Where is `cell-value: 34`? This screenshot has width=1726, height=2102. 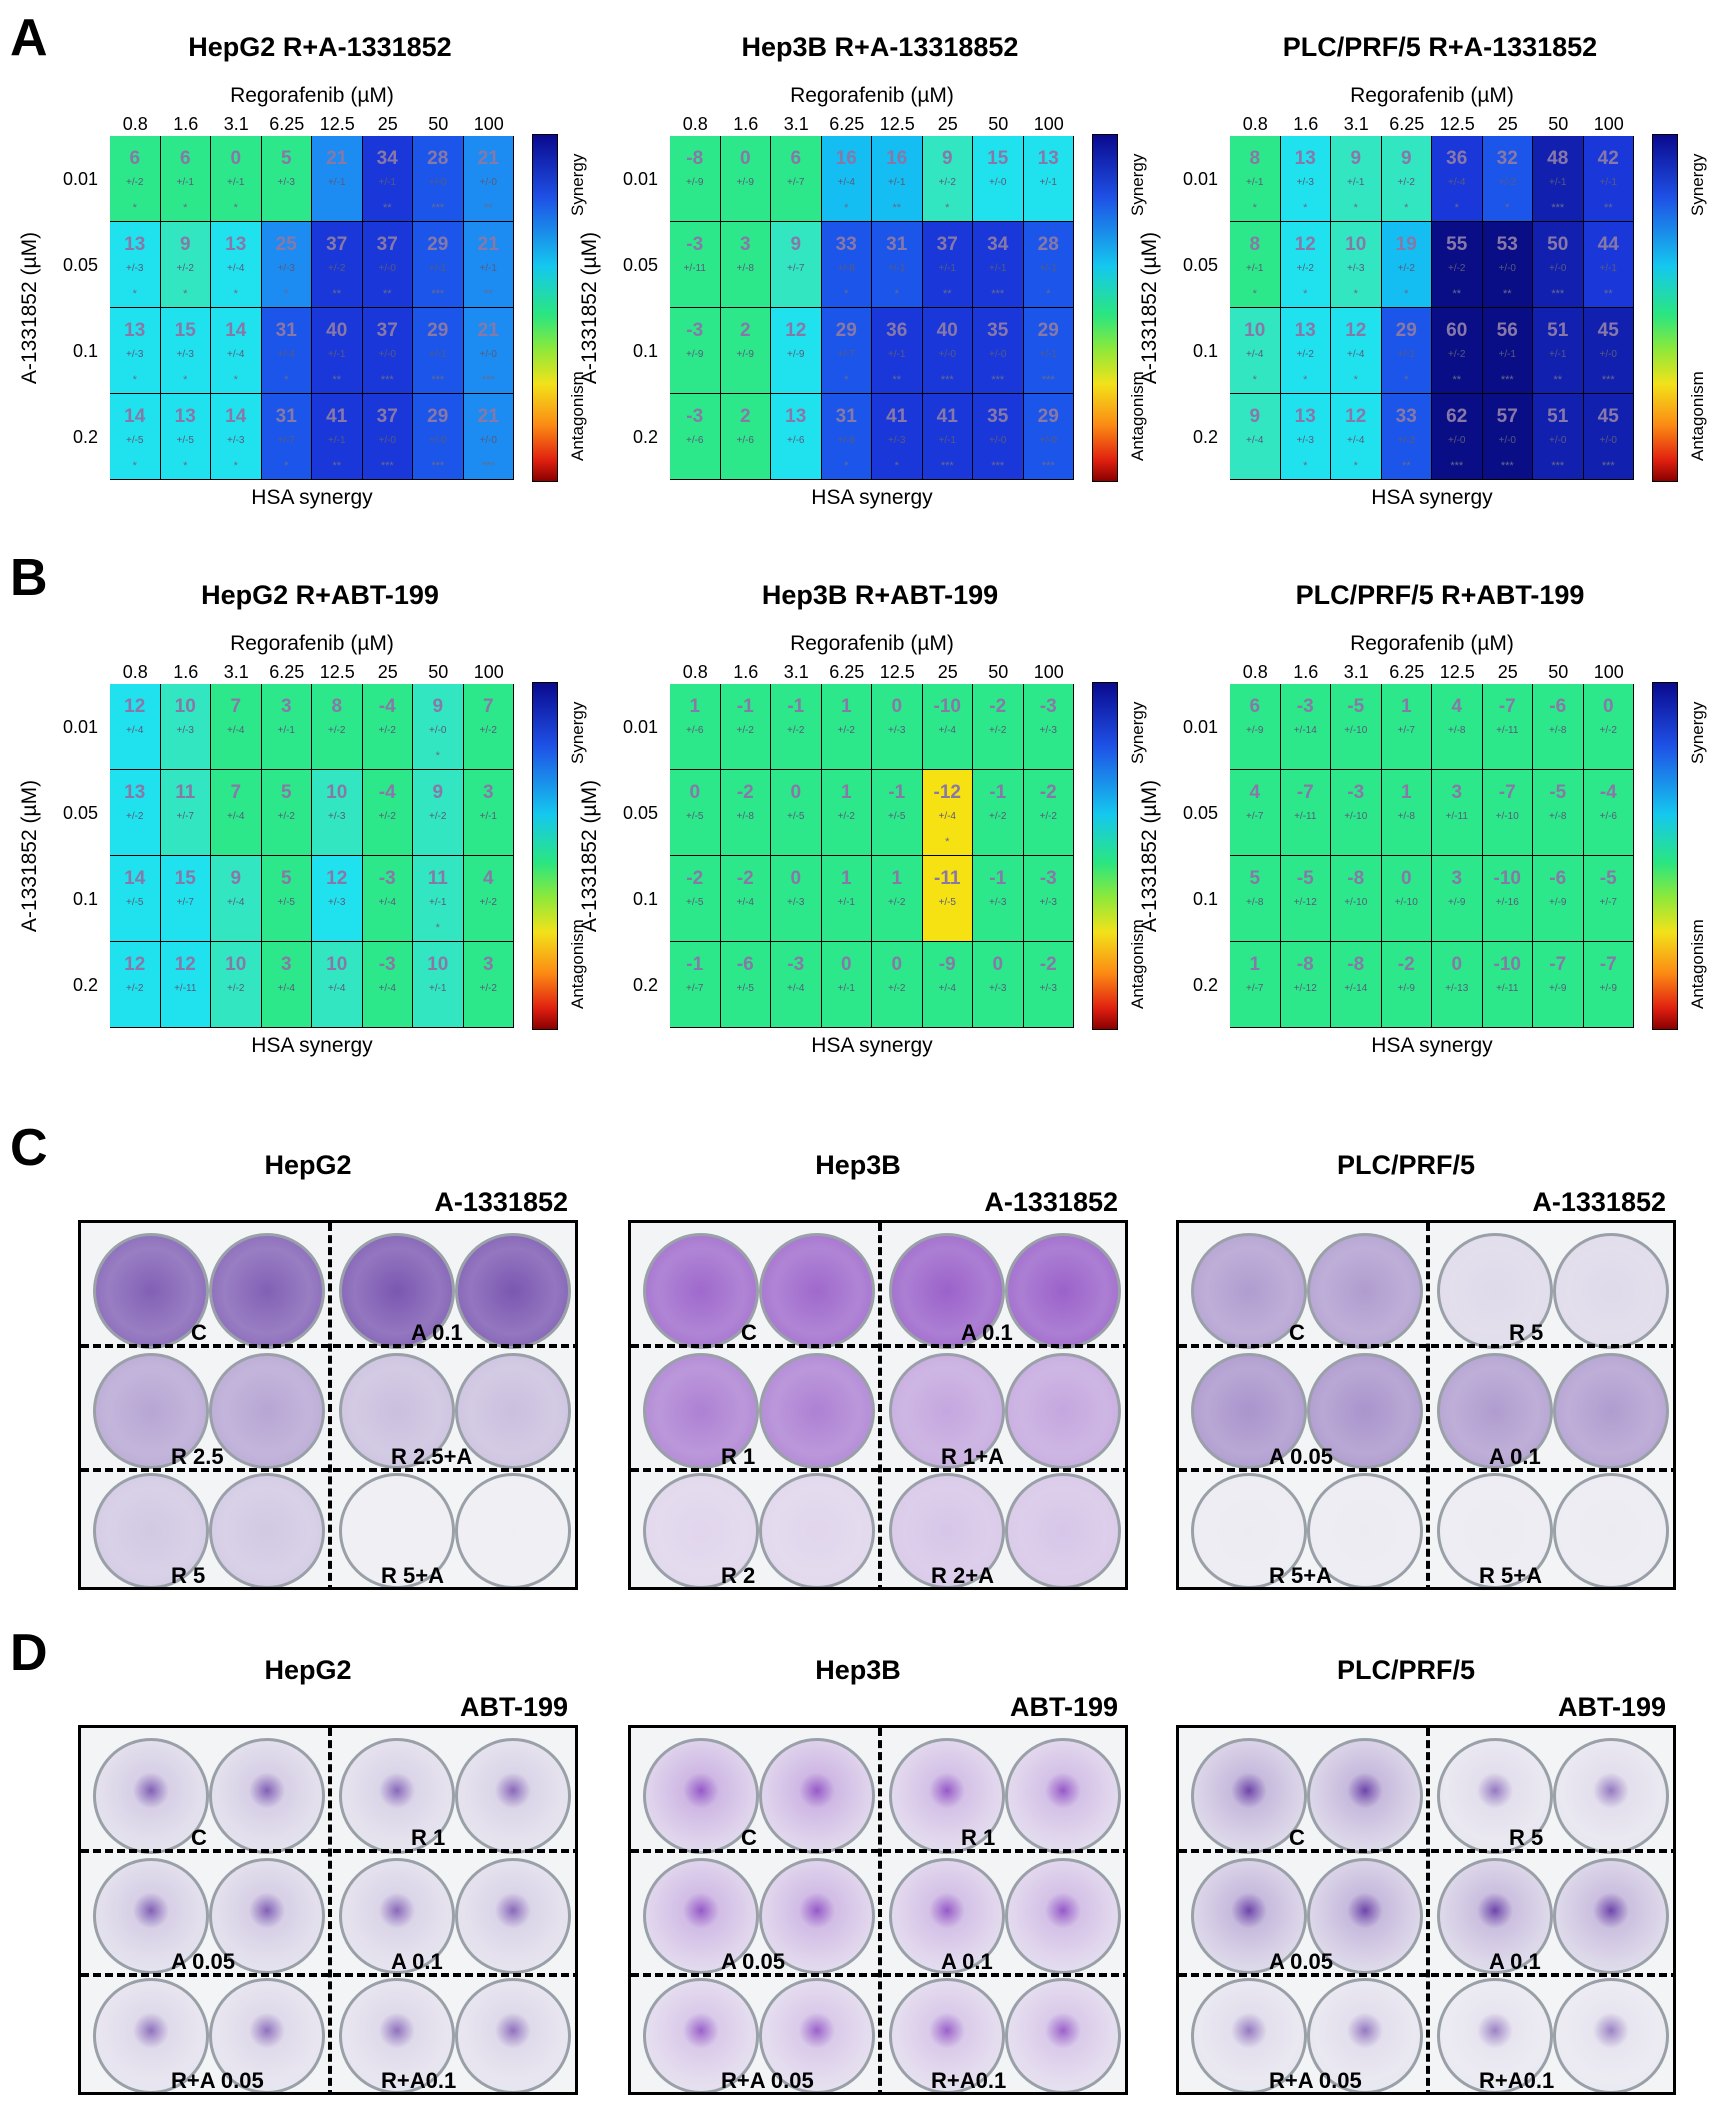
cell-value: 34 is located at coordinates (998, 244).